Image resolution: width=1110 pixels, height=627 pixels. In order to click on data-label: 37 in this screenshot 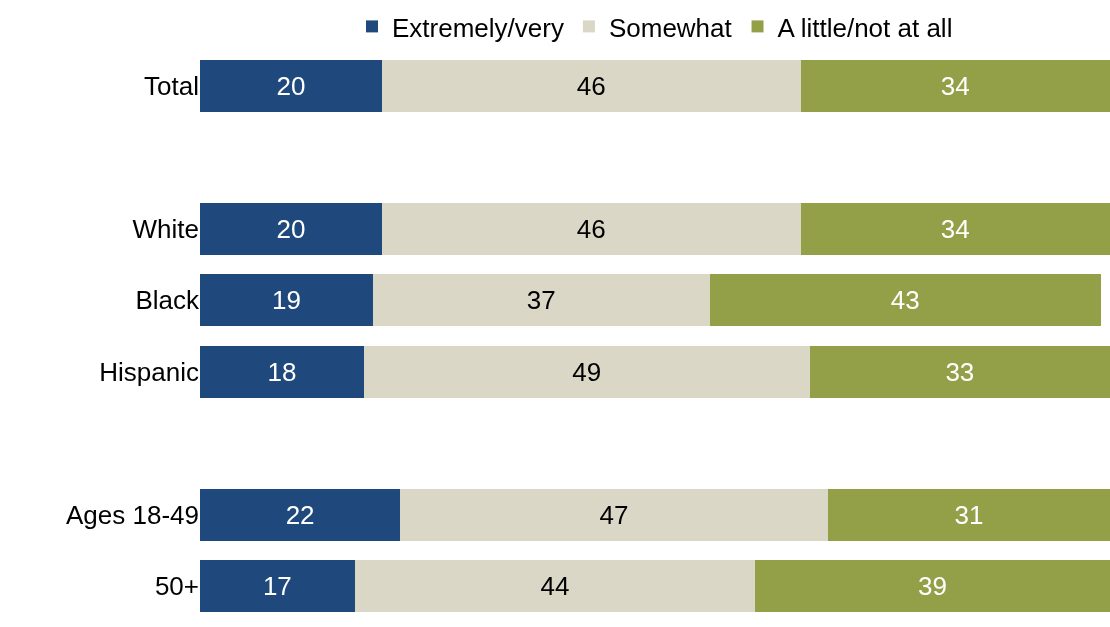, I will do `click(541, 300)`.